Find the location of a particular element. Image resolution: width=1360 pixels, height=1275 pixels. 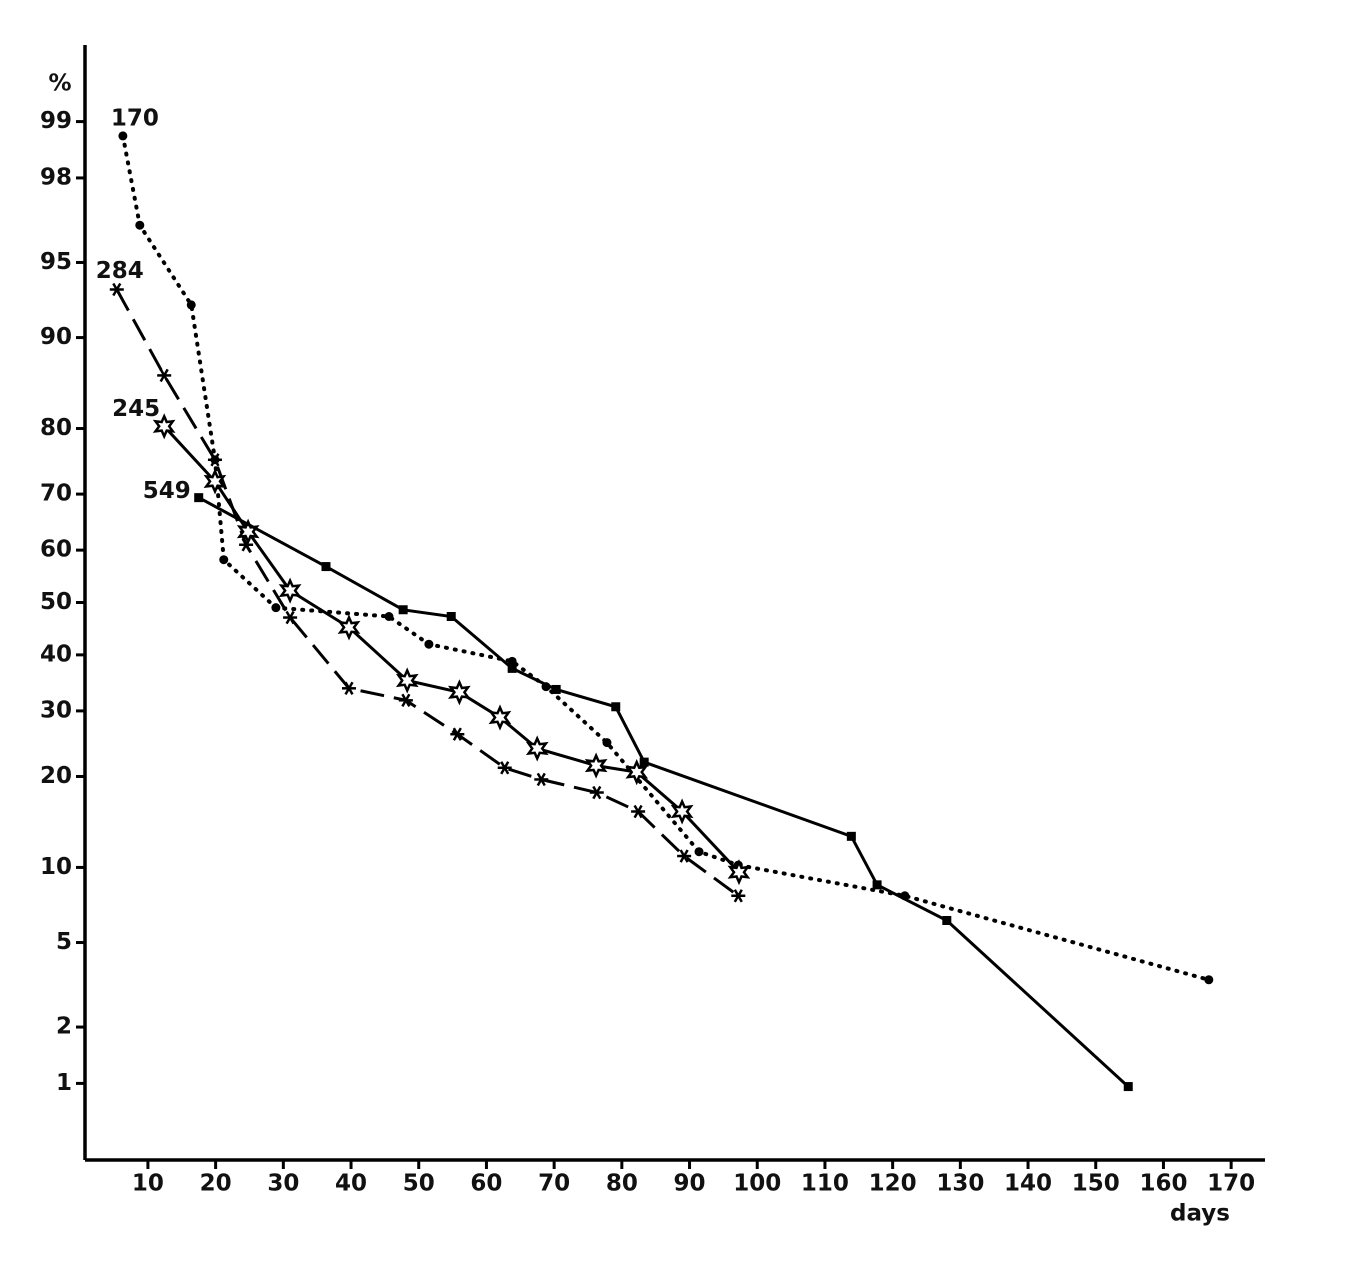

y-tick-label: 70 is located at coordinates (56, 494).